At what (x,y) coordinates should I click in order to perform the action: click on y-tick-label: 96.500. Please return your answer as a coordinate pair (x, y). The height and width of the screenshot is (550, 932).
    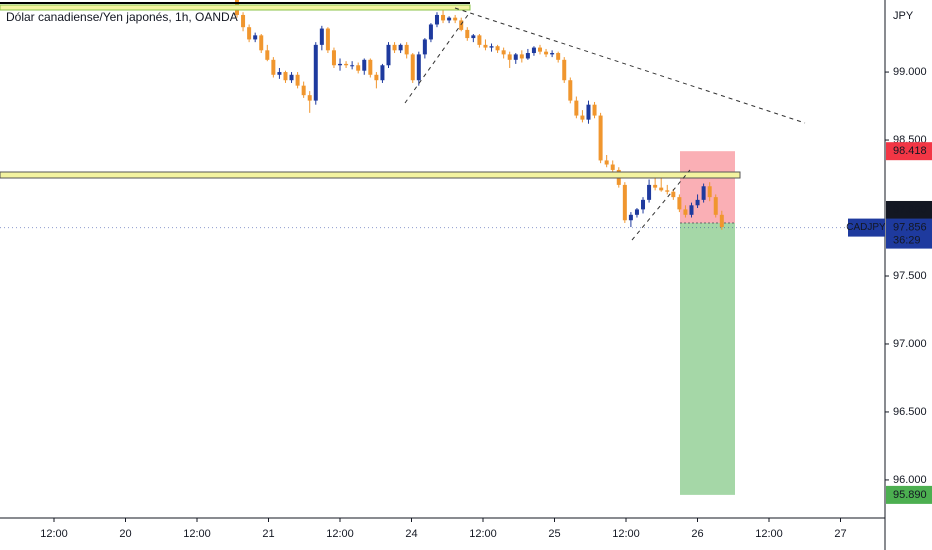
    Looking at the image, I should click on (910, 412).